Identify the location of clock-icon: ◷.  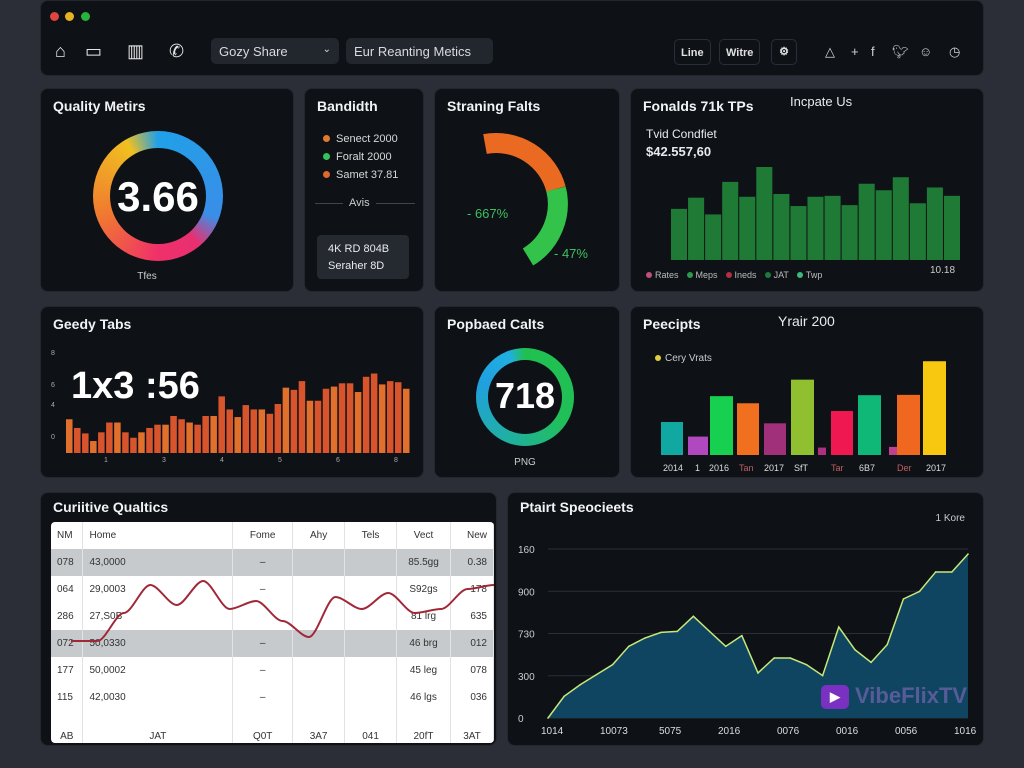
(955, 51).